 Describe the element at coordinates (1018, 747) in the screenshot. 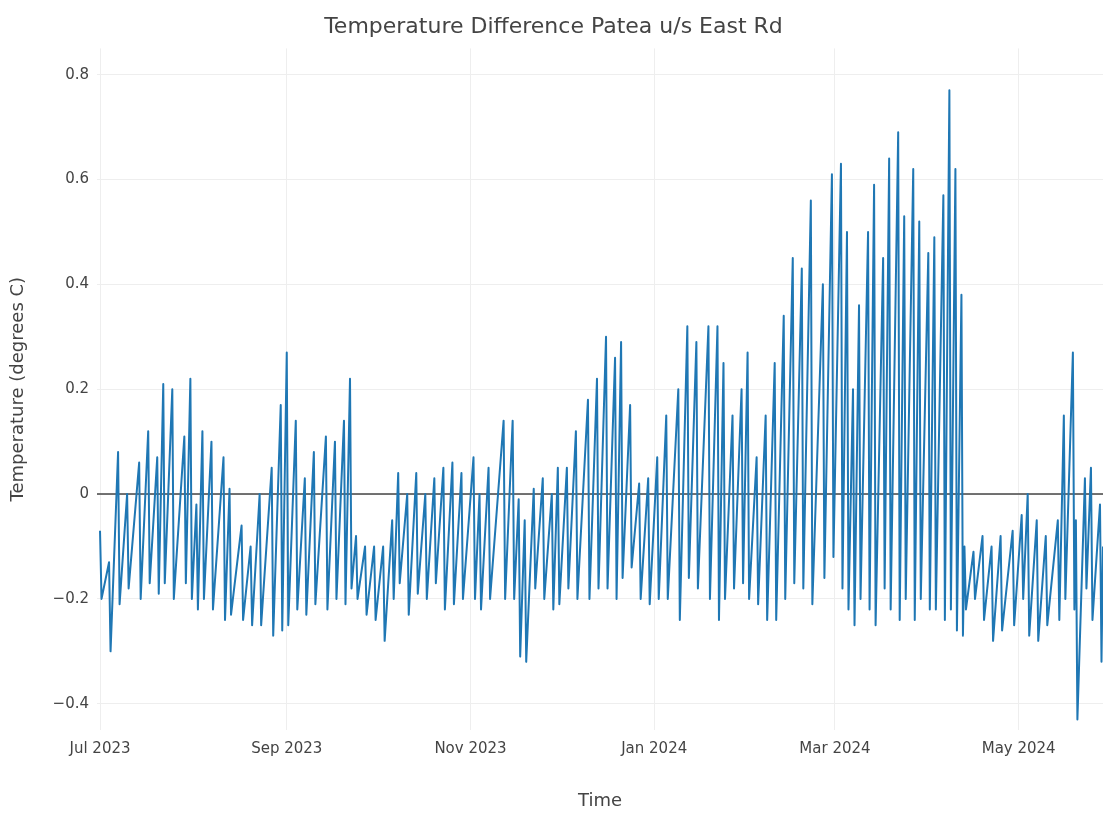

I see `x-tick-label: May 2024` at that location.